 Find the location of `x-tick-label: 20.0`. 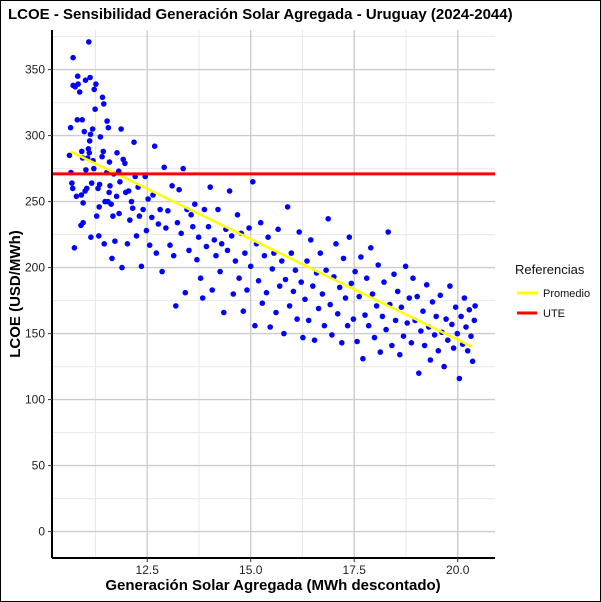

x-tick-label: 20.0 is located at coordinates (458, 570).